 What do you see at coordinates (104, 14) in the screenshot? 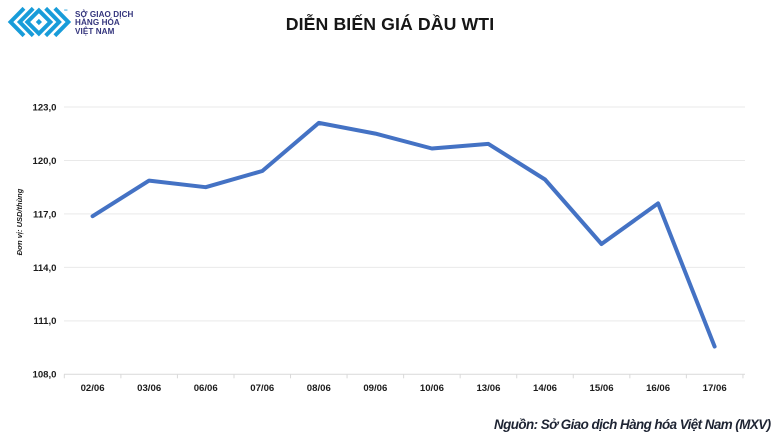
I see `logo-line-1: SỞ GIAO DỊCH` at bounding box center [104, 14].